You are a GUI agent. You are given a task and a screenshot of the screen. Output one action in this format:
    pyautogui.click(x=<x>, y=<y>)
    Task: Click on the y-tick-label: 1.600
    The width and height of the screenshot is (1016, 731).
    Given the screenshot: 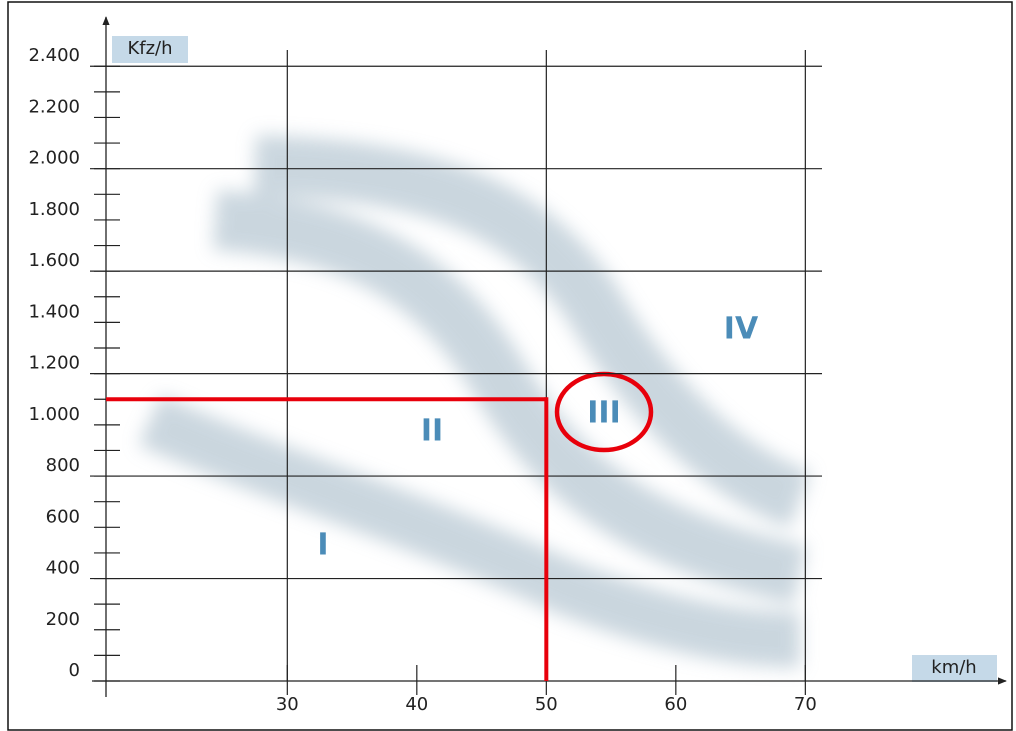 What is the action you would take?
    pyautogui.click(x=54, y=260)
    